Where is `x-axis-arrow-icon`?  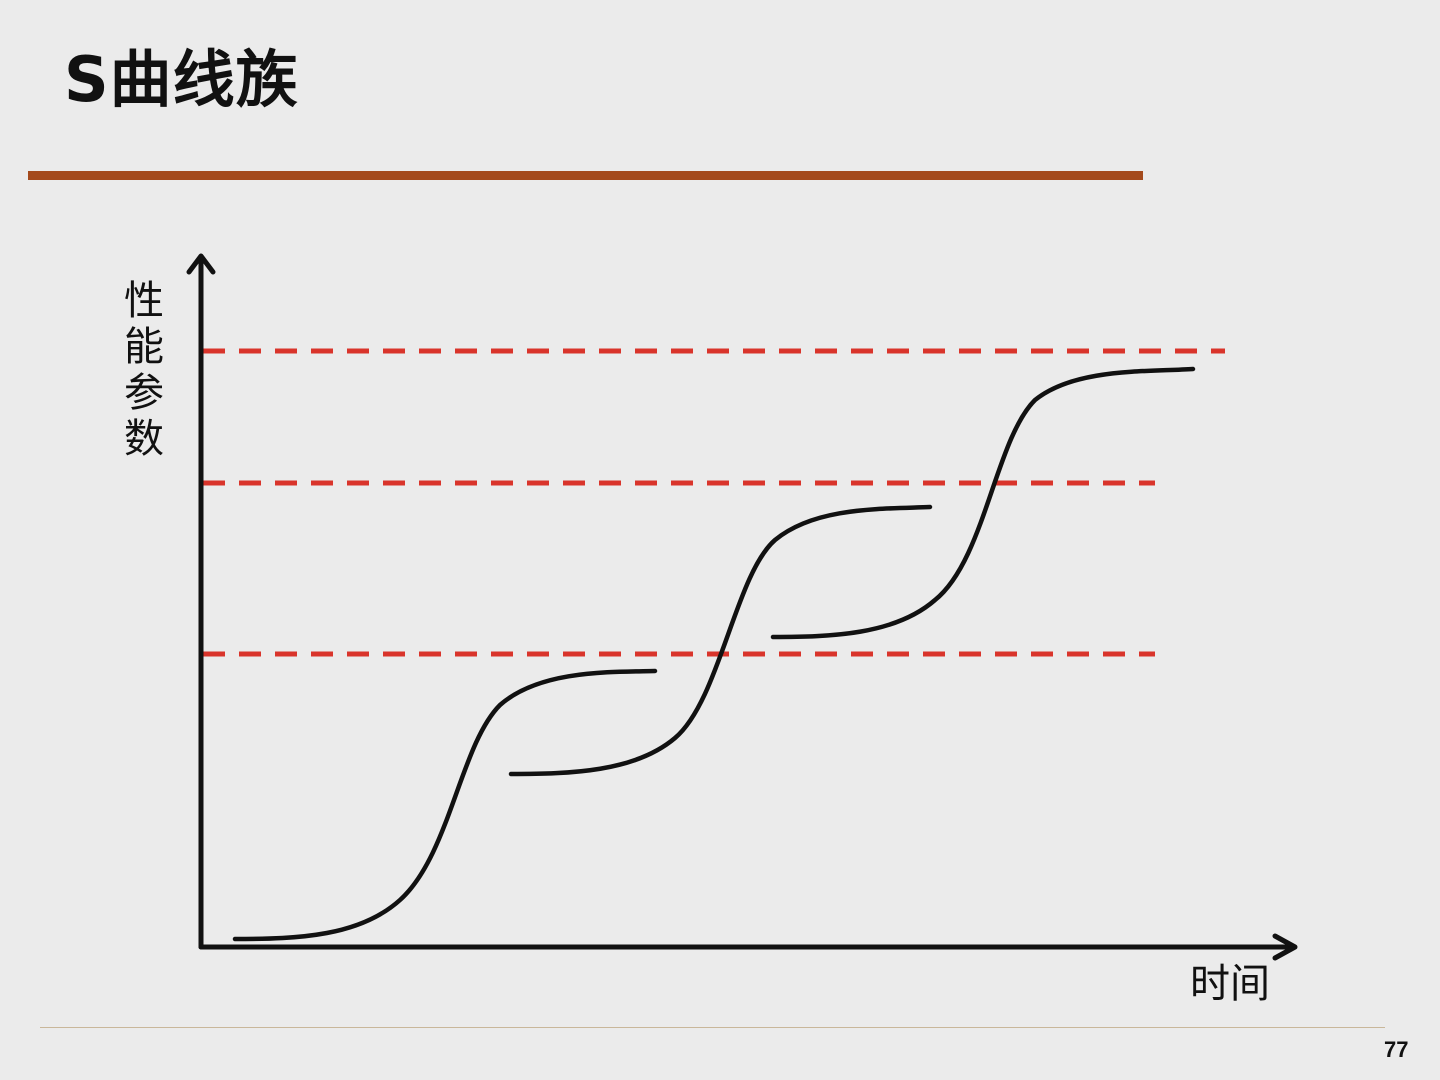 x-axis-arrow-icon is located at coordinates (1285, 947).